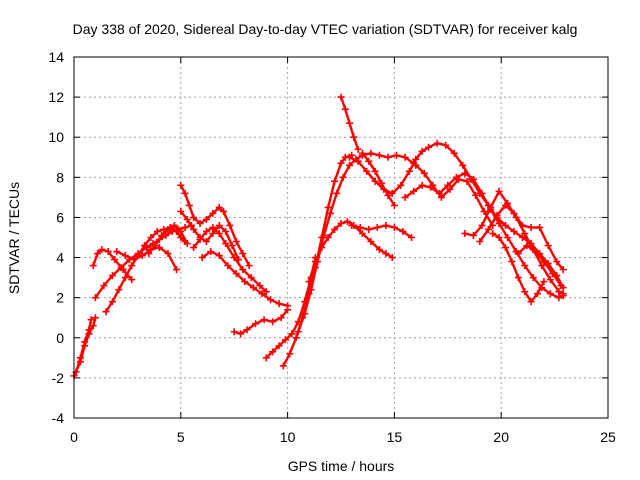 Image resolution: width=640 pixels, height=480 pixels. Describe the element at coordinates (74, 437) in the screenshot. I see `x-tick-label: 0` at that location.